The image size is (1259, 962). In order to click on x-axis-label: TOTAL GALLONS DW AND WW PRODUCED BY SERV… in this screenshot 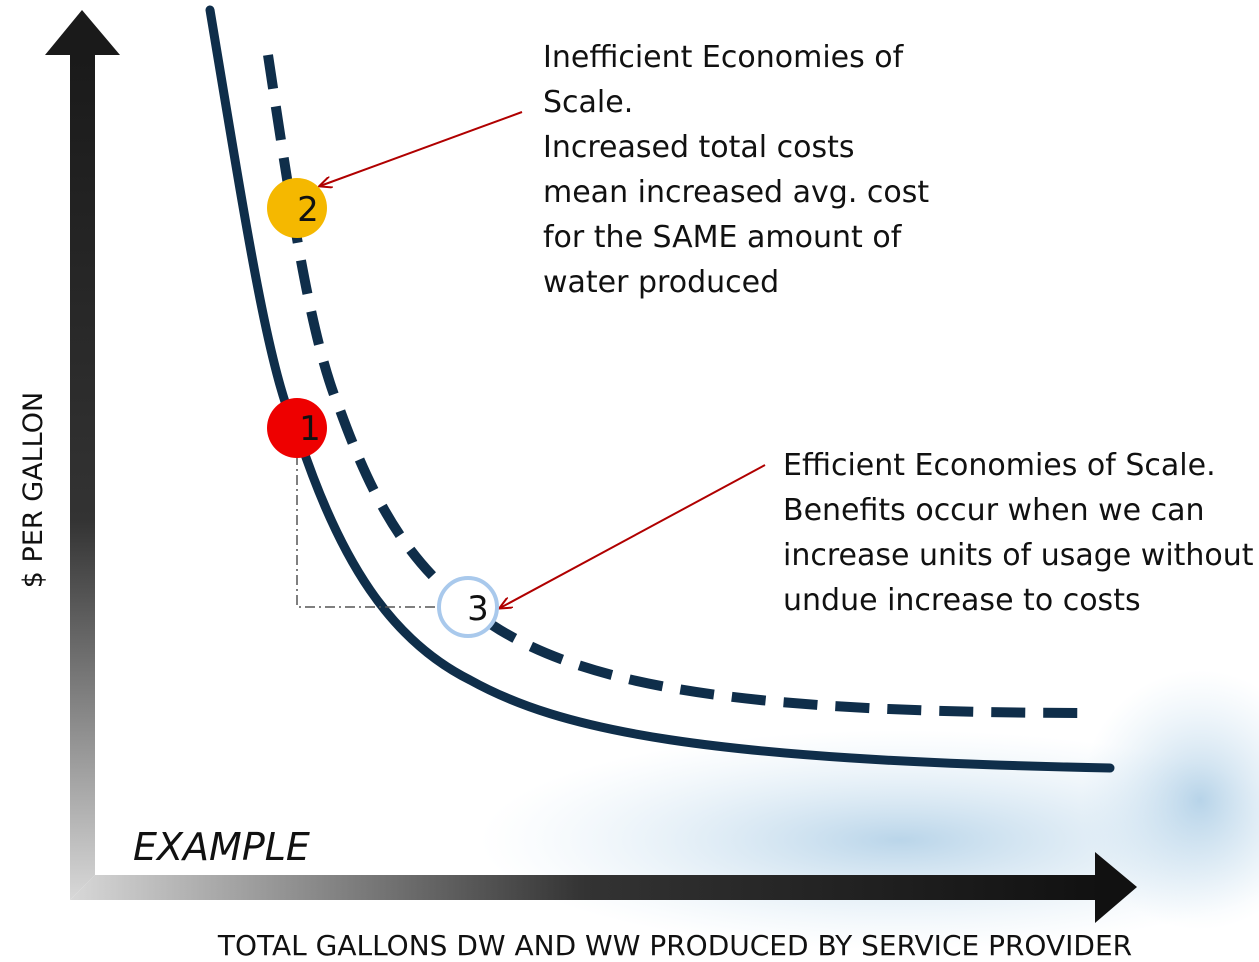, I will do `click(674, 945)`.